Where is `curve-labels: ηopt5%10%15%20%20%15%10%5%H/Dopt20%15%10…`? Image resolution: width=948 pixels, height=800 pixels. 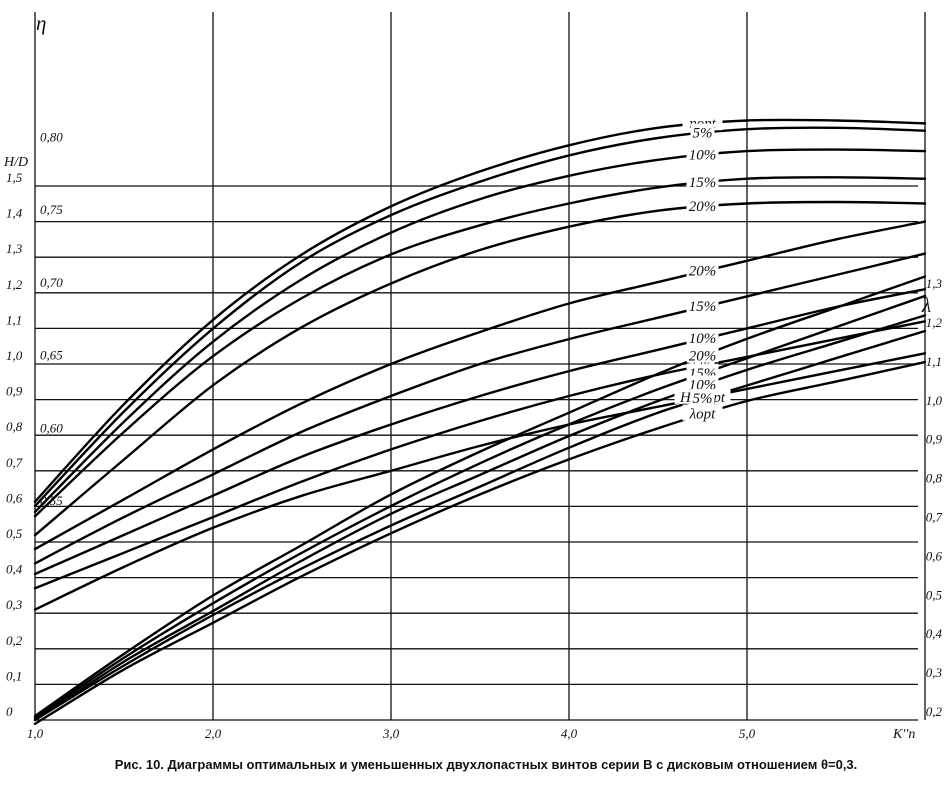
curve-labels: ηopt5%10%15%20%20%15%10%5%H/Dopt20%15%10… is located at coordinates (702, 268).